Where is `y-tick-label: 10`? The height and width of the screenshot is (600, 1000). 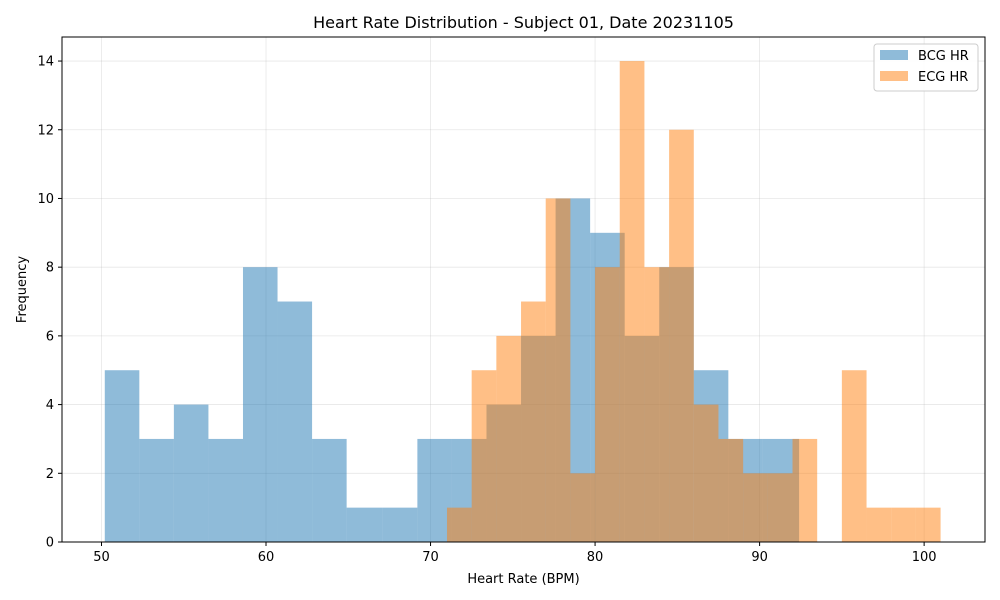
y-tick-label: 10 is located at coordinates (45, 199).